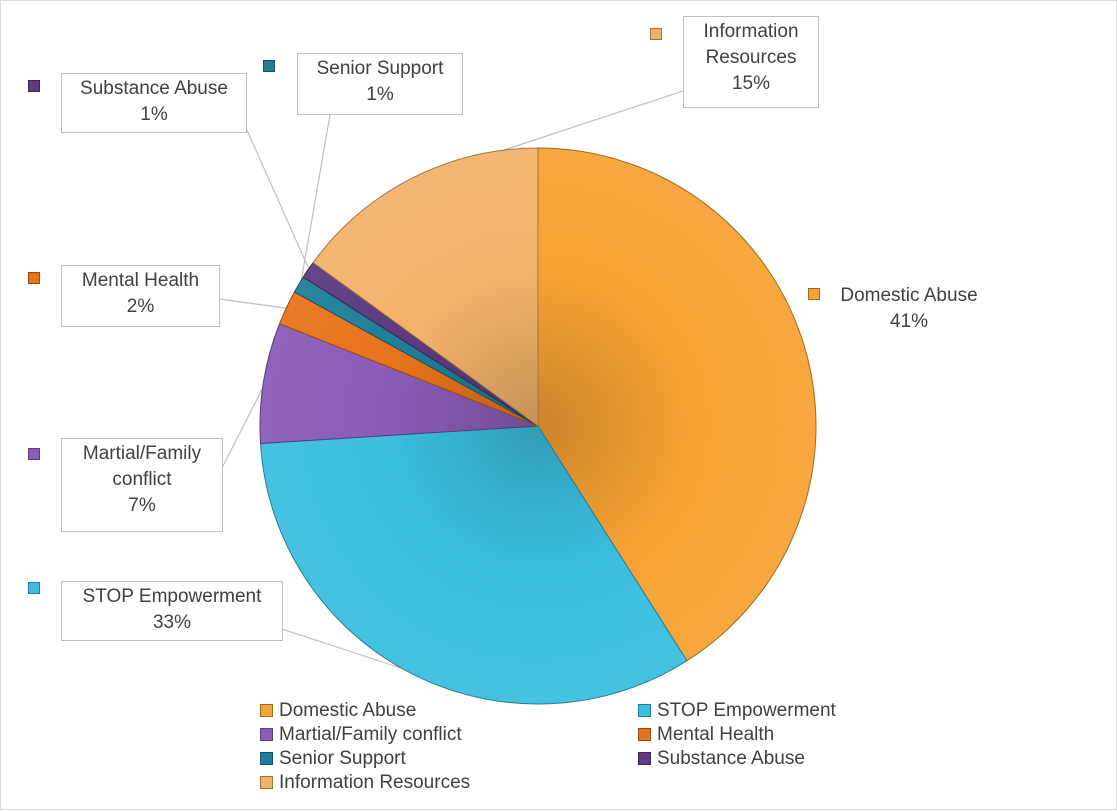 The width and height of the screenshot is (1117, 811). Describe the element at coordinates (751, 44) in the screenshot. I see `data-label-category: Information Resources` at that location.